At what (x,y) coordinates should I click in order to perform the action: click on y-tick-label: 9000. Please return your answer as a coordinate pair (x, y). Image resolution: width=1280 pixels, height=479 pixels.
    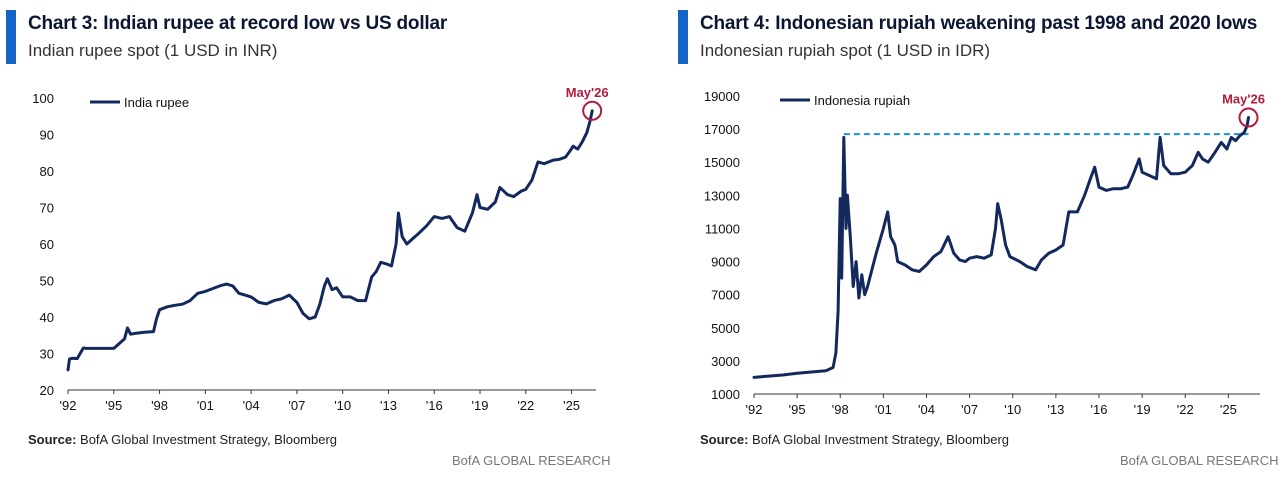
    Looking at the image, I should click on (725, 262).